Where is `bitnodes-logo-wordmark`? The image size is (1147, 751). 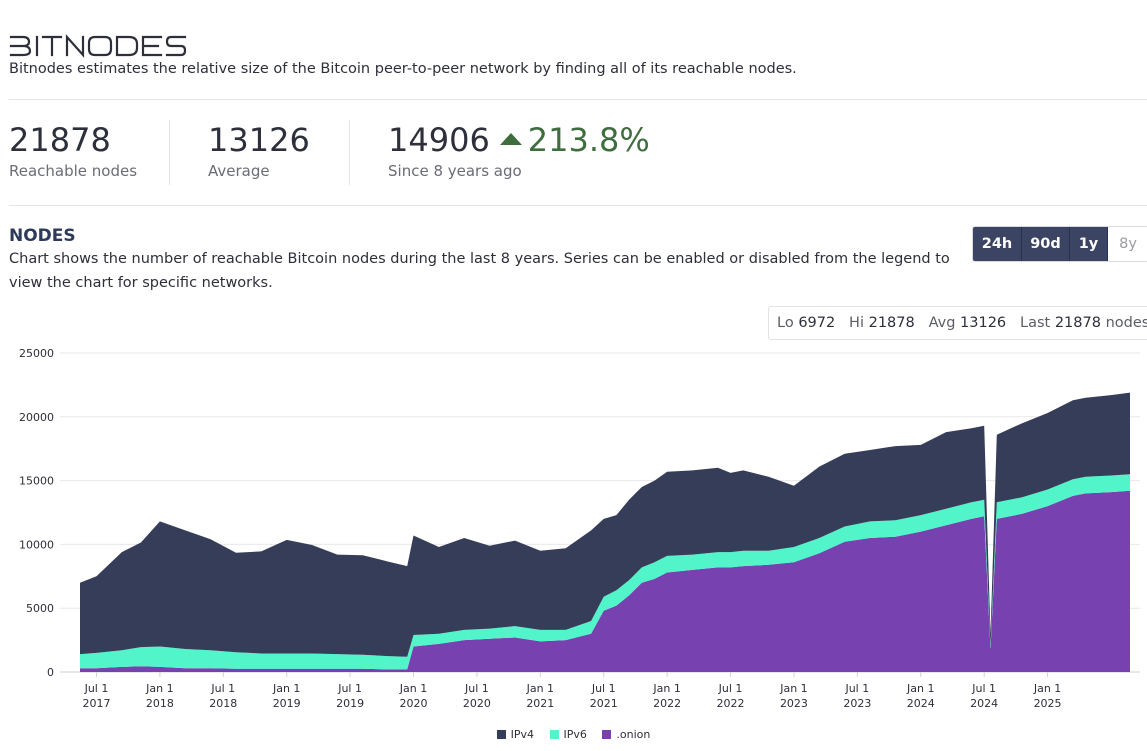 bitnodes-logo-wordmark is located at coordinates (98, 46).